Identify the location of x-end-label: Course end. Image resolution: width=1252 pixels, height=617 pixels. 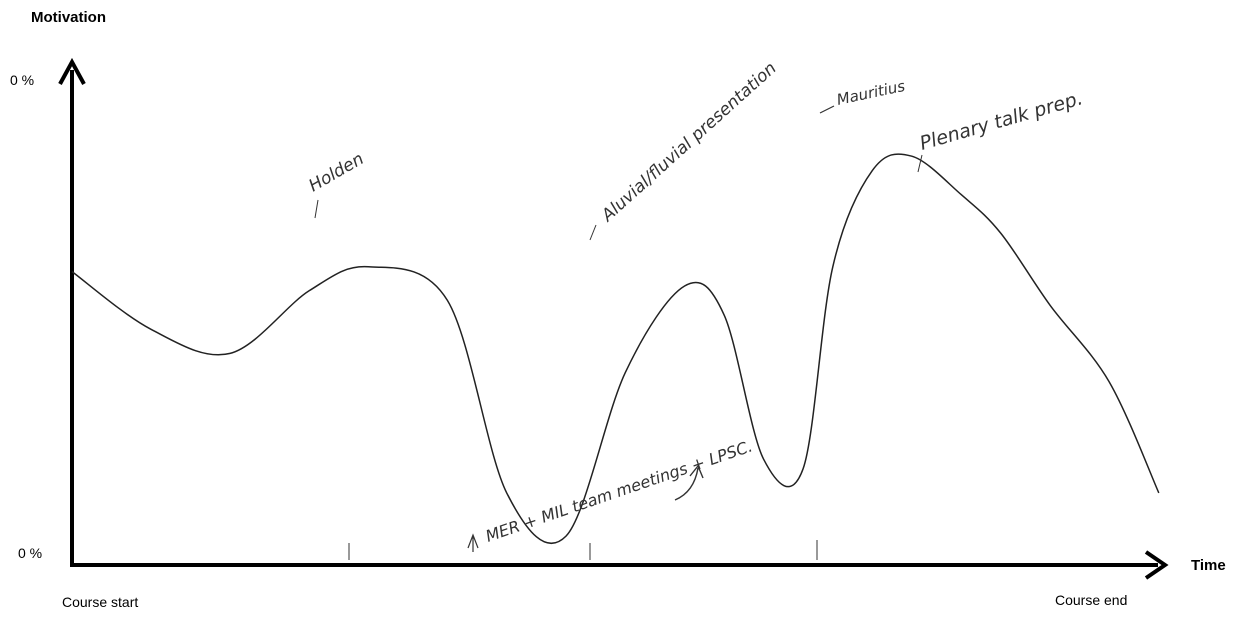
(1091, 600).